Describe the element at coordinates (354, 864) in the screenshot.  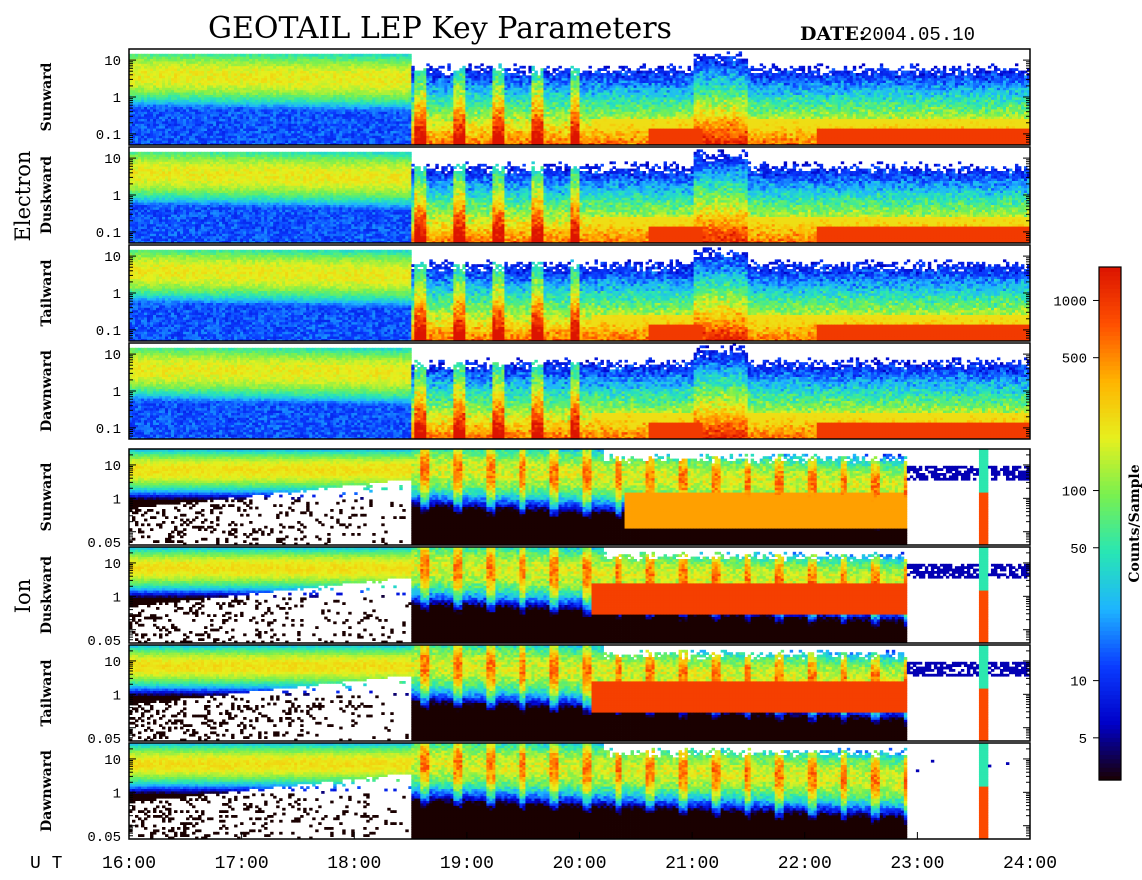
I see `x-tick-label: 18:00` at that location.